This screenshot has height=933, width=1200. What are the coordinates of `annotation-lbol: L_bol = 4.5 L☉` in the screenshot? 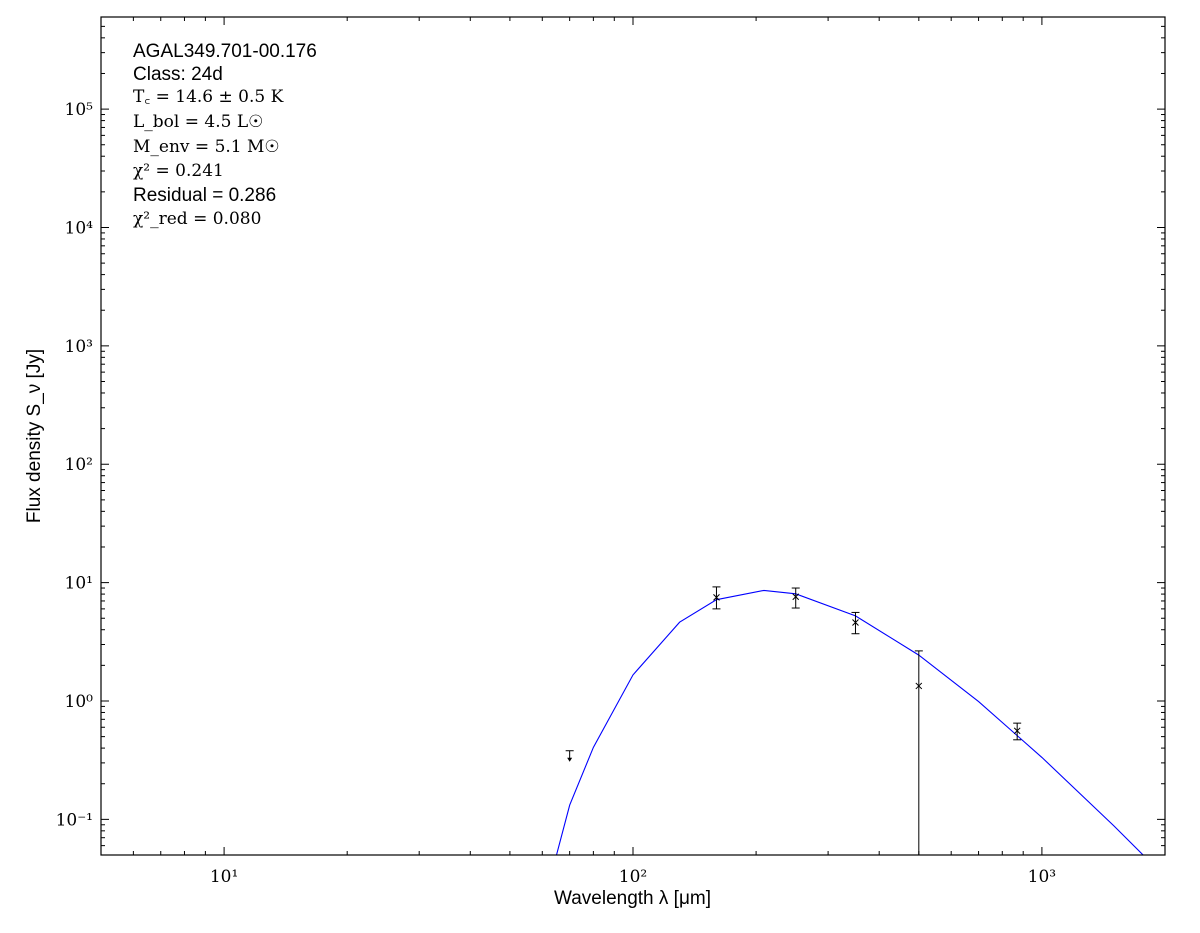 It's located at (198, 122).